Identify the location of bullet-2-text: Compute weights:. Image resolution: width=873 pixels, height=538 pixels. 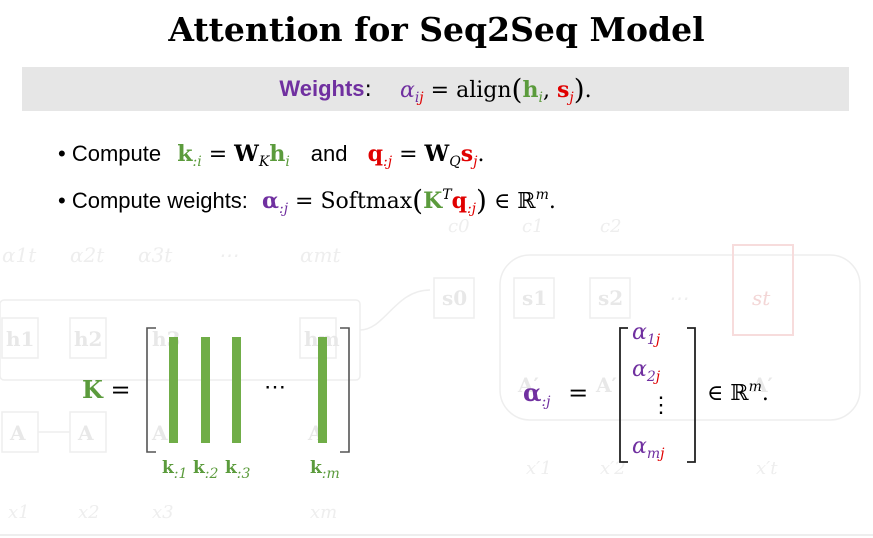
(159, 200).